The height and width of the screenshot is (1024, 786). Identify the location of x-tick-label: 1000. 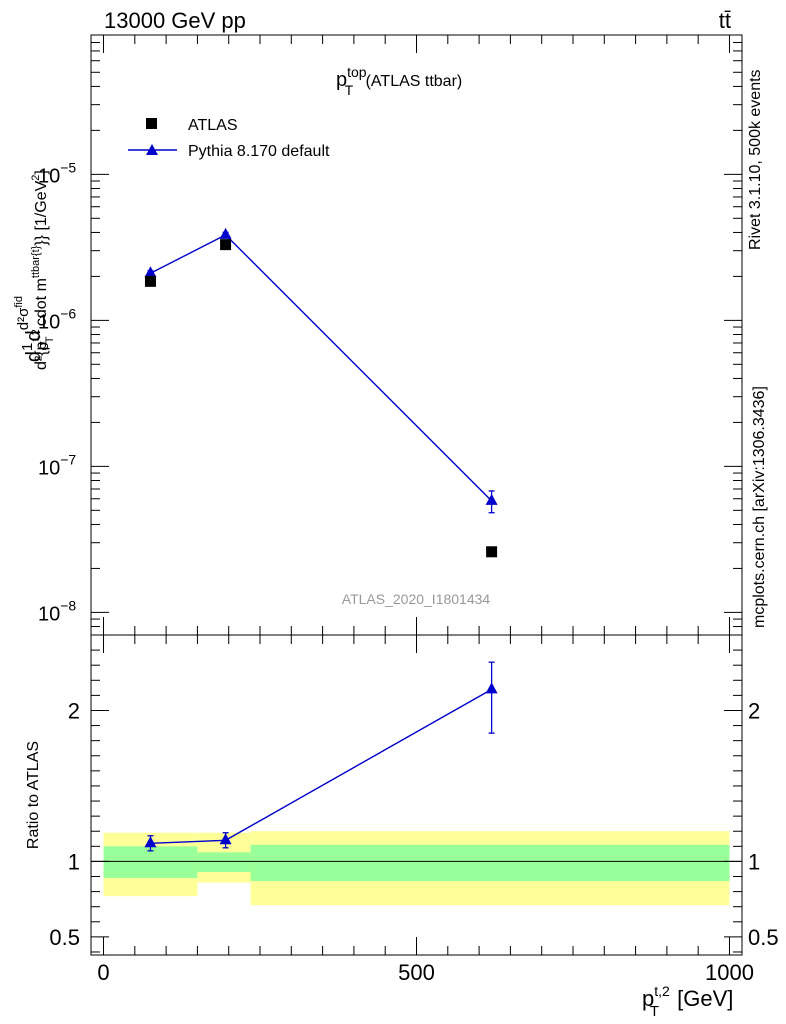
(729, 972).